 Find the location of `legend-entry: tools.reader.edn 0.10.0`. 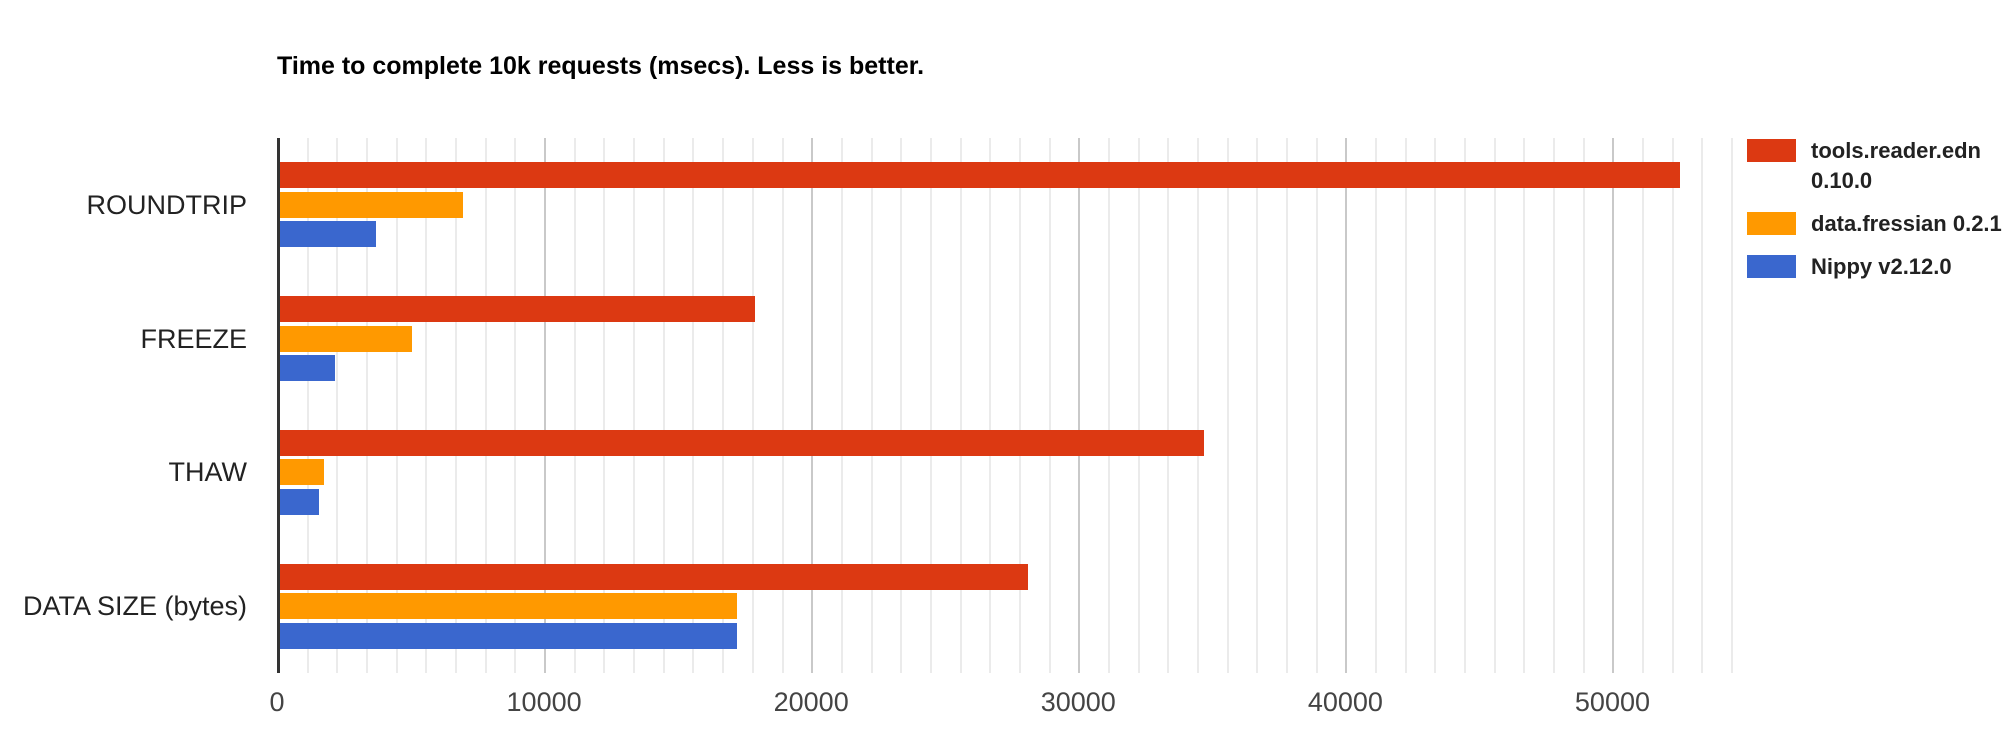

legend-entry: tools.reader.edn 0.10.0 is located at coordinates (1875, 166).